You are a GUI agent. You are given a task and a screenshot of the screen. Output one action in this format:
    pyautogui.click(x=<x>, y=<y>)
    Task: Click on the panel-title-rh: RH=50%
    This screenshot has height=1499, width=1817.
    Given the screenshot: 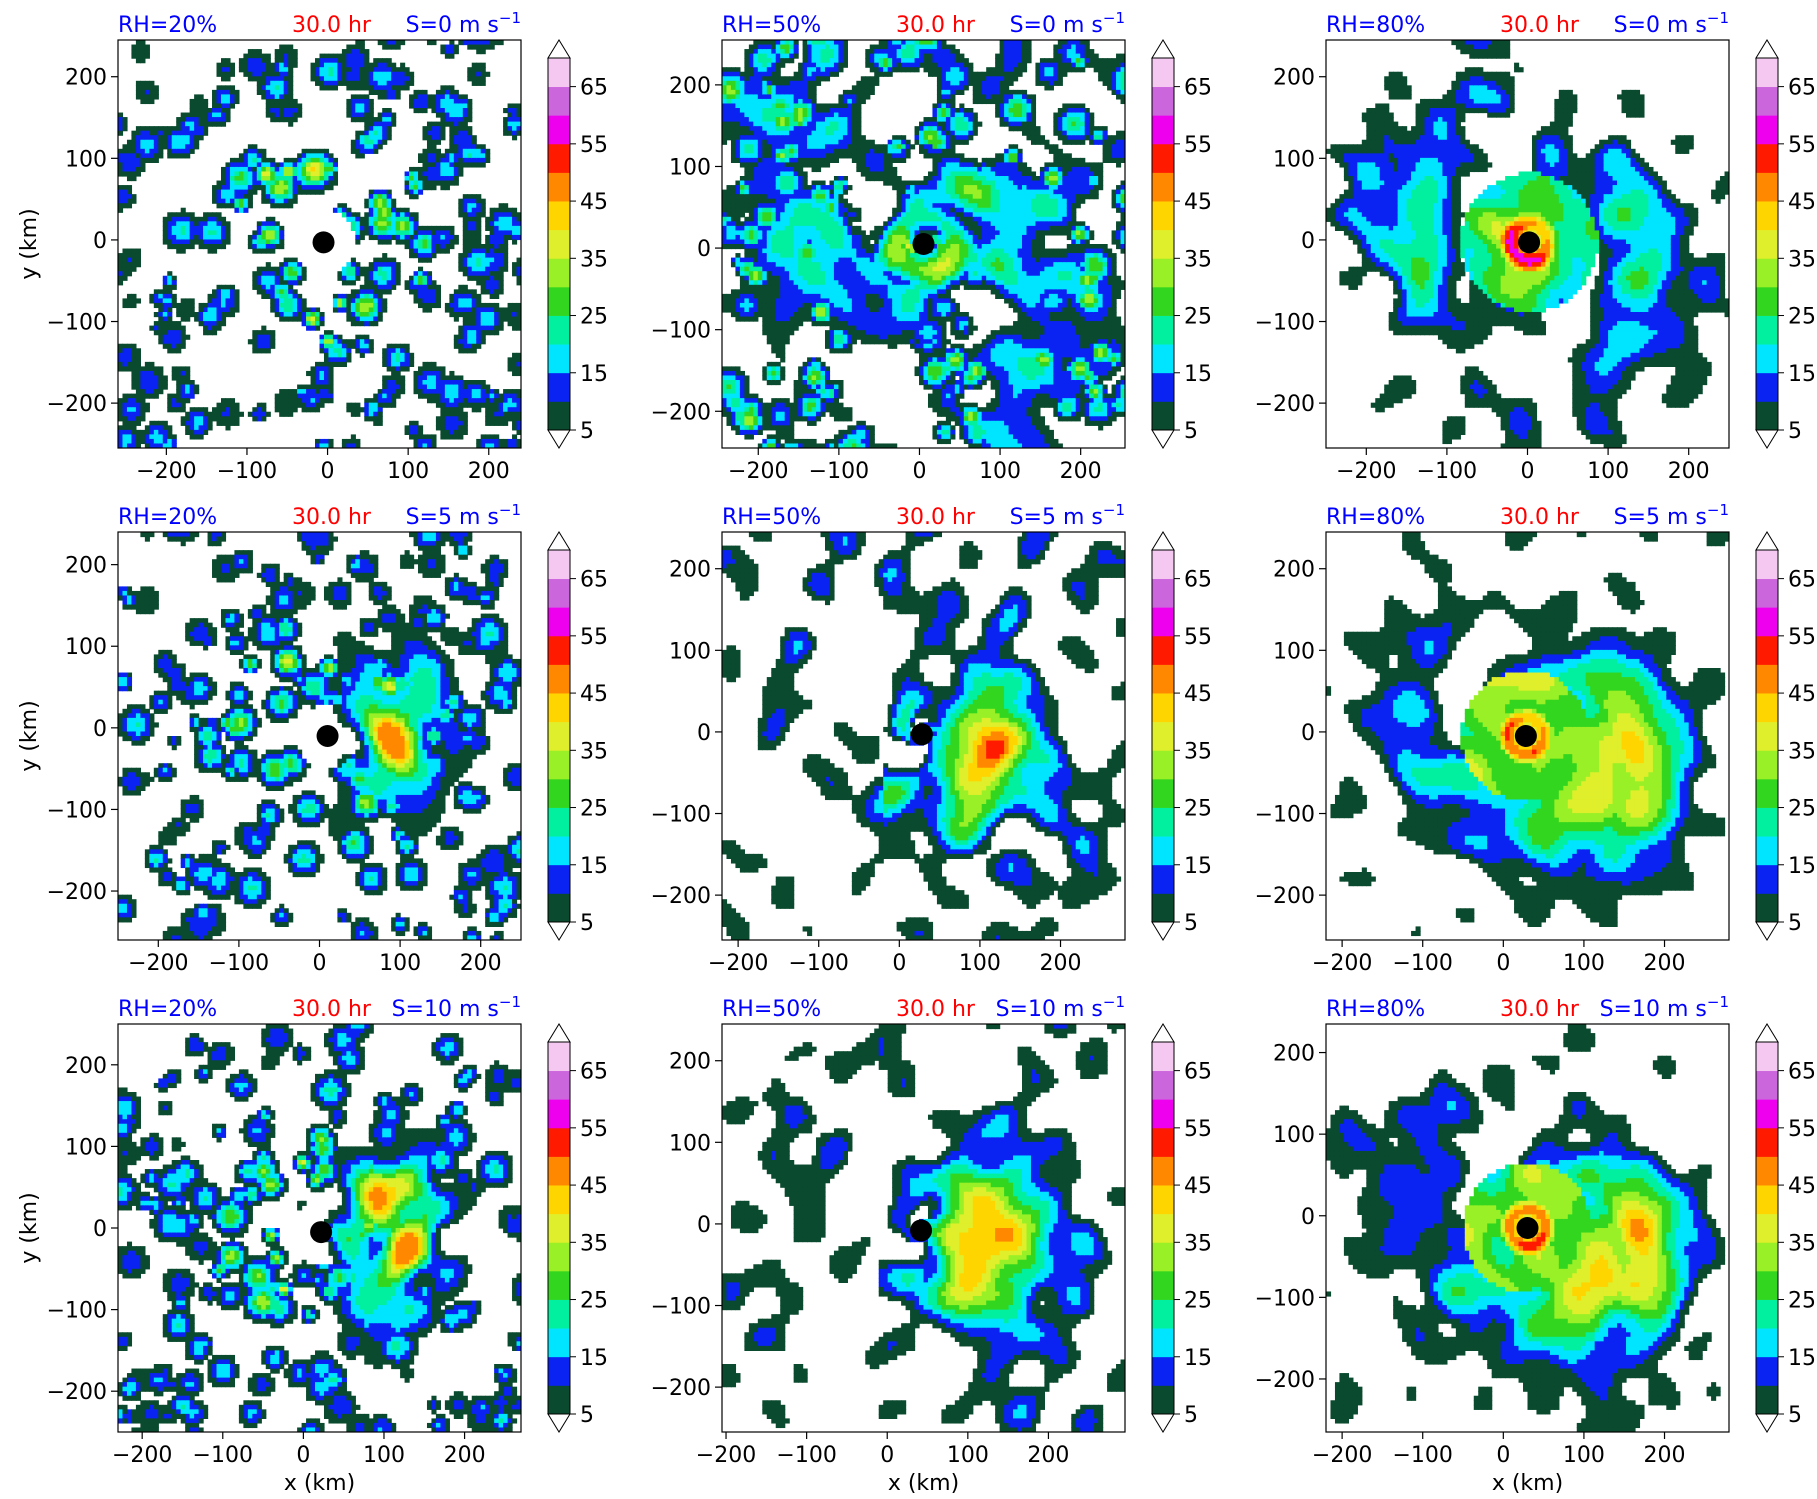 What is the action you would take?
    pyautogui.click(x=771, y=1009)
    